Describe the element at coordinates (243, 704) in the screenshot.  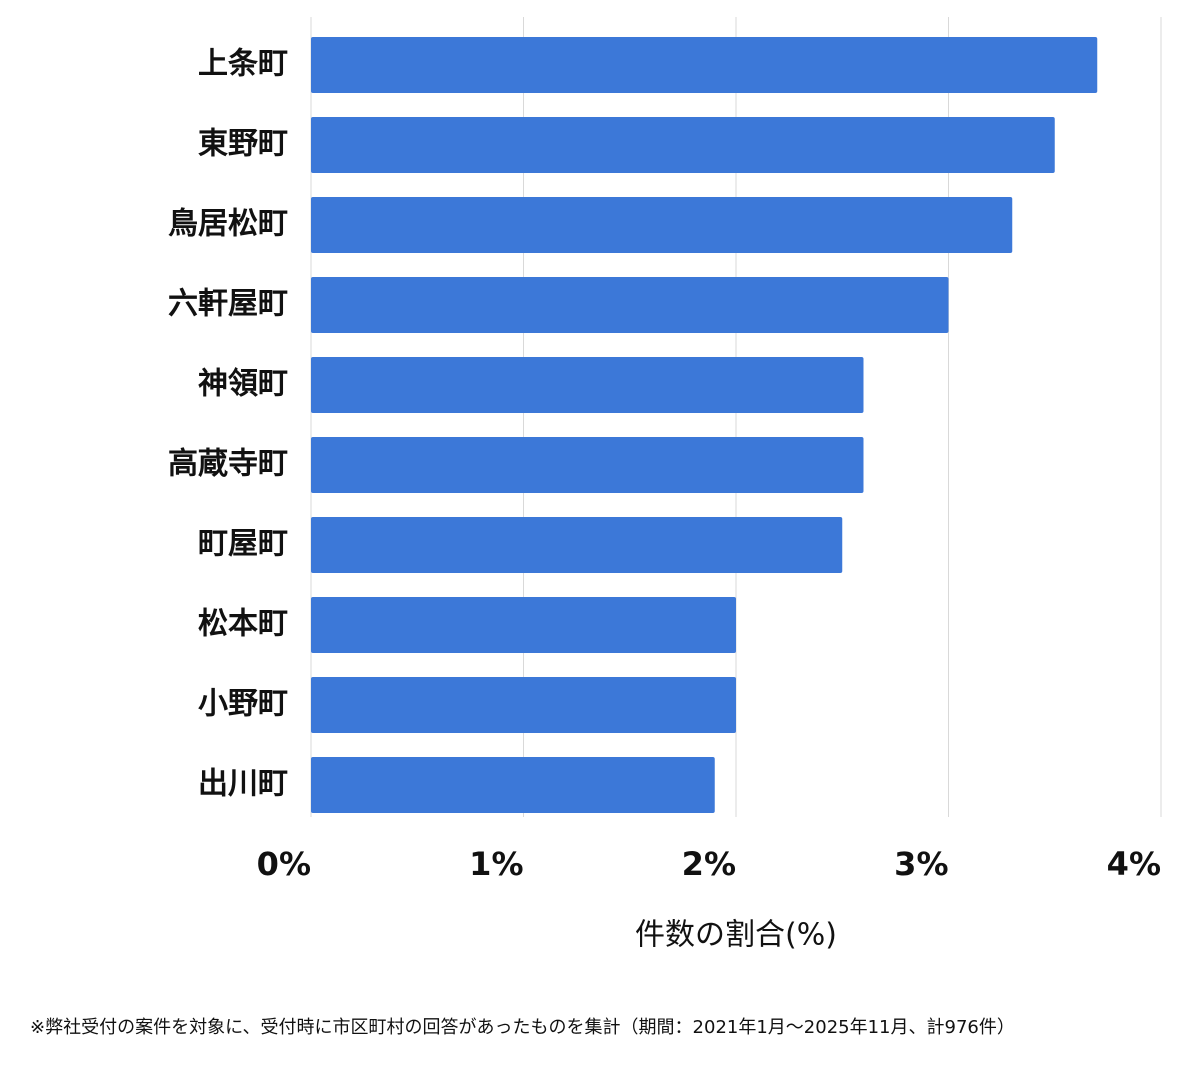
I see `y-tick-label: 小野町` at that location.